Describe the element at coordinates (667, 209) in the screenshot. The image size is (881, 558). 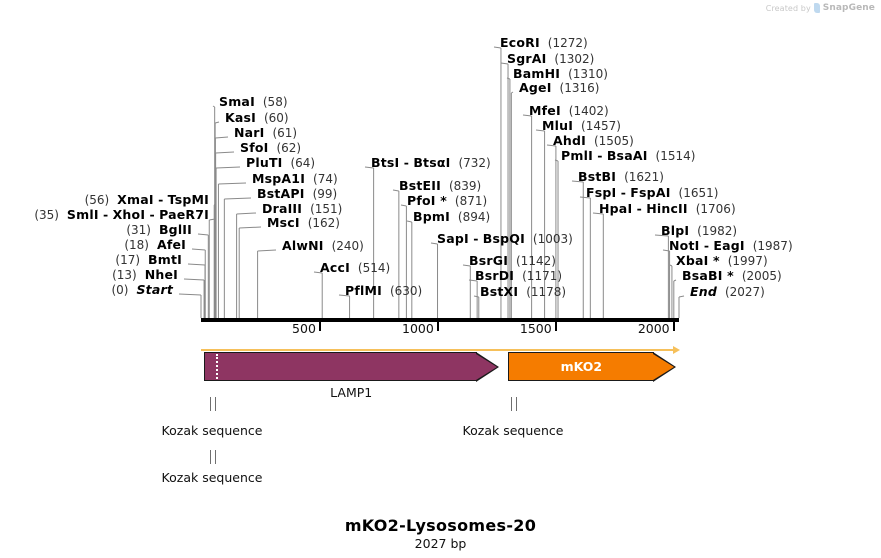
I see `restriction-site-label-hpai: HpaI - HincII (1706)` at that location.